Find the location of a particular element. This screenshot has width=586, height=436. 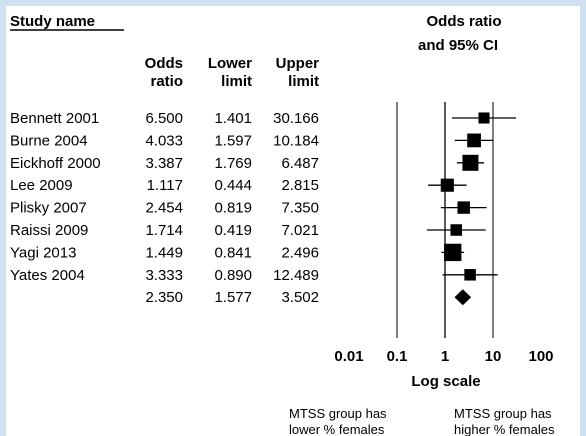

summary-lower-limit: 1.577 is located at coordinates (233, 297).